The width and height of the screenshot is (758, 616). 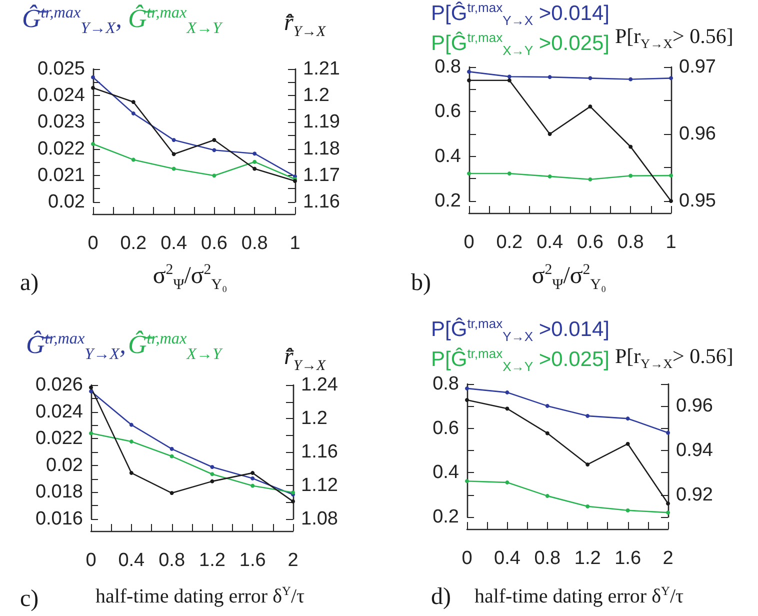 What do you see at coordinates (61, 122) in the screenshot?
I see `y-tick-label: 0.023` at bounding box center [61, 122].